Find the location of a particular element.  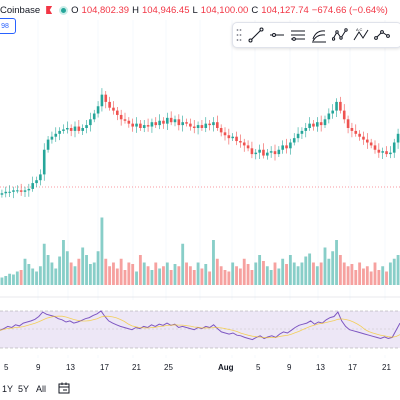

grip-icon is located at coordinates (239, 35).